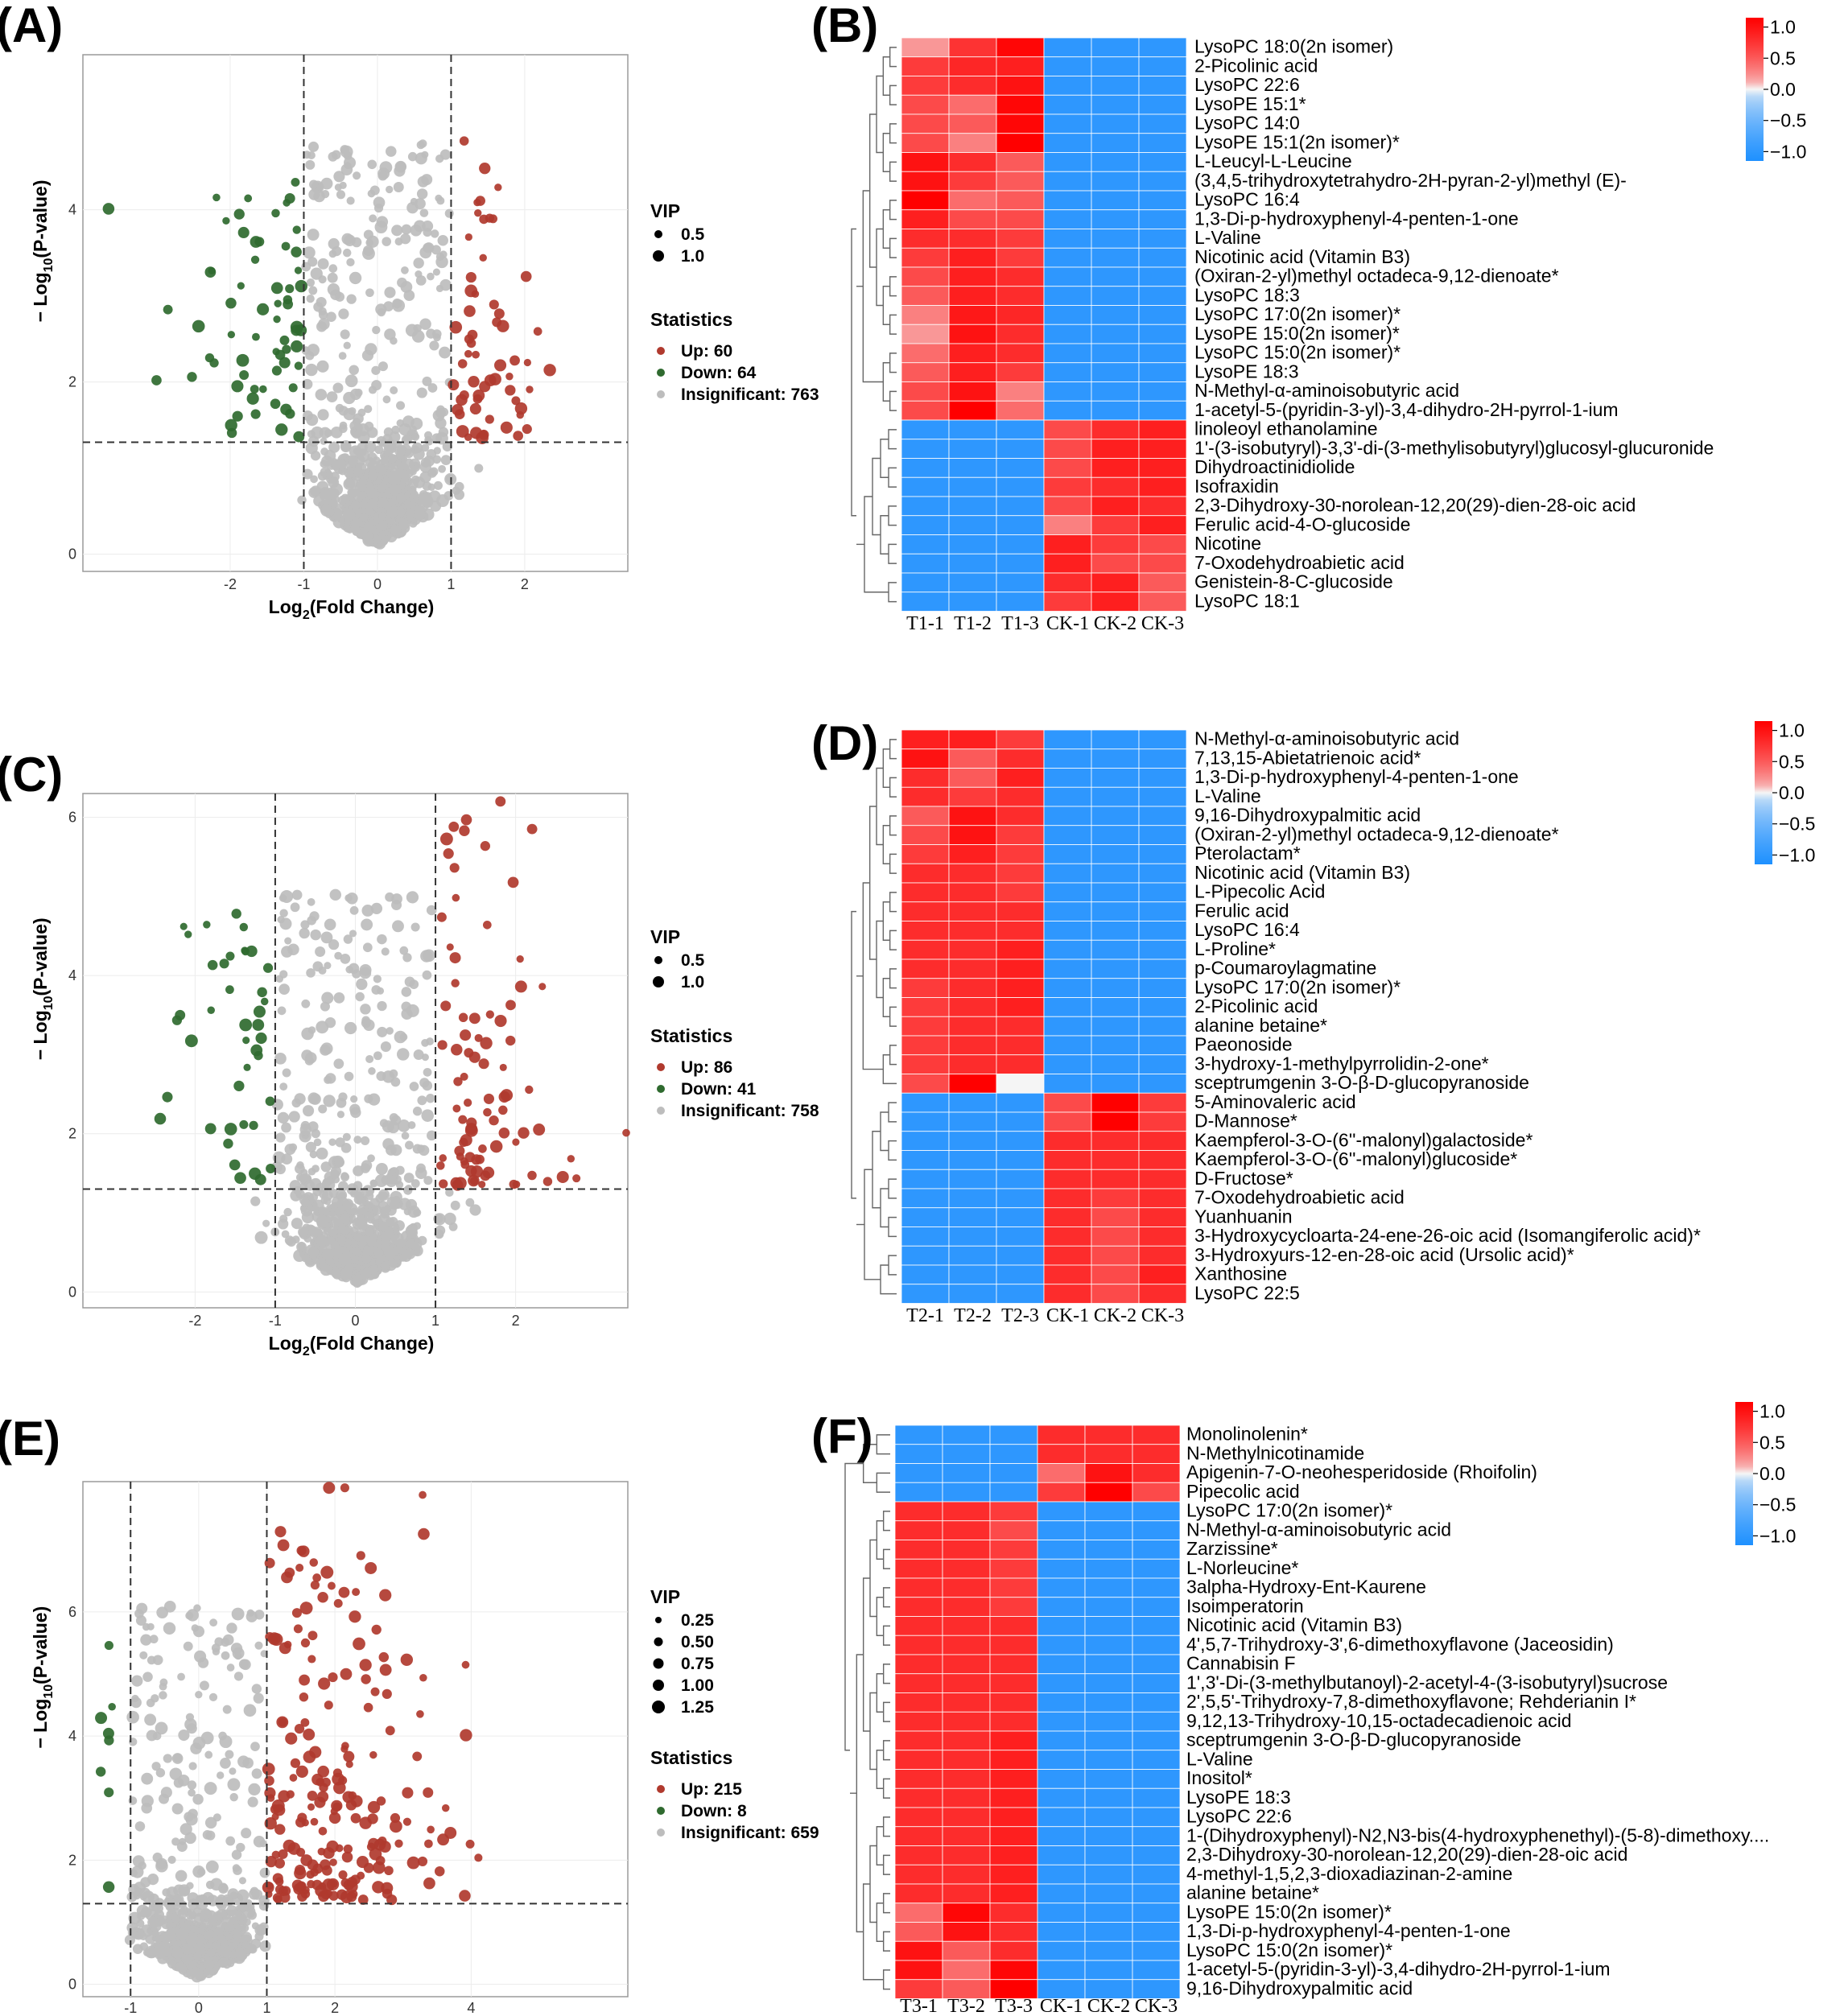  Describe the element at coordinates (30, 1439) in the screenshot. I see `panel-label: (E)` at that location.